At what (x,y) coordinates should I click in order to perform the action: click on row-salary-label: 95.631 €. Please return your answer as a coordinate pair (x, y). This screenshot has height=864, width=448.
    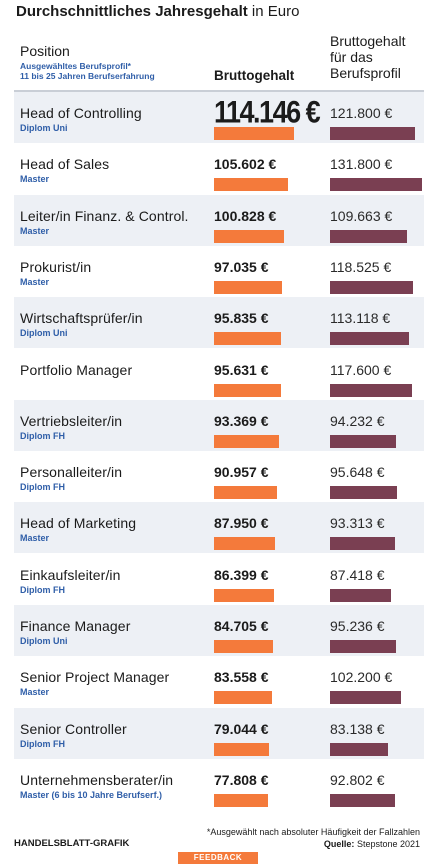
    Looking at the image, I should click on (241, 369).